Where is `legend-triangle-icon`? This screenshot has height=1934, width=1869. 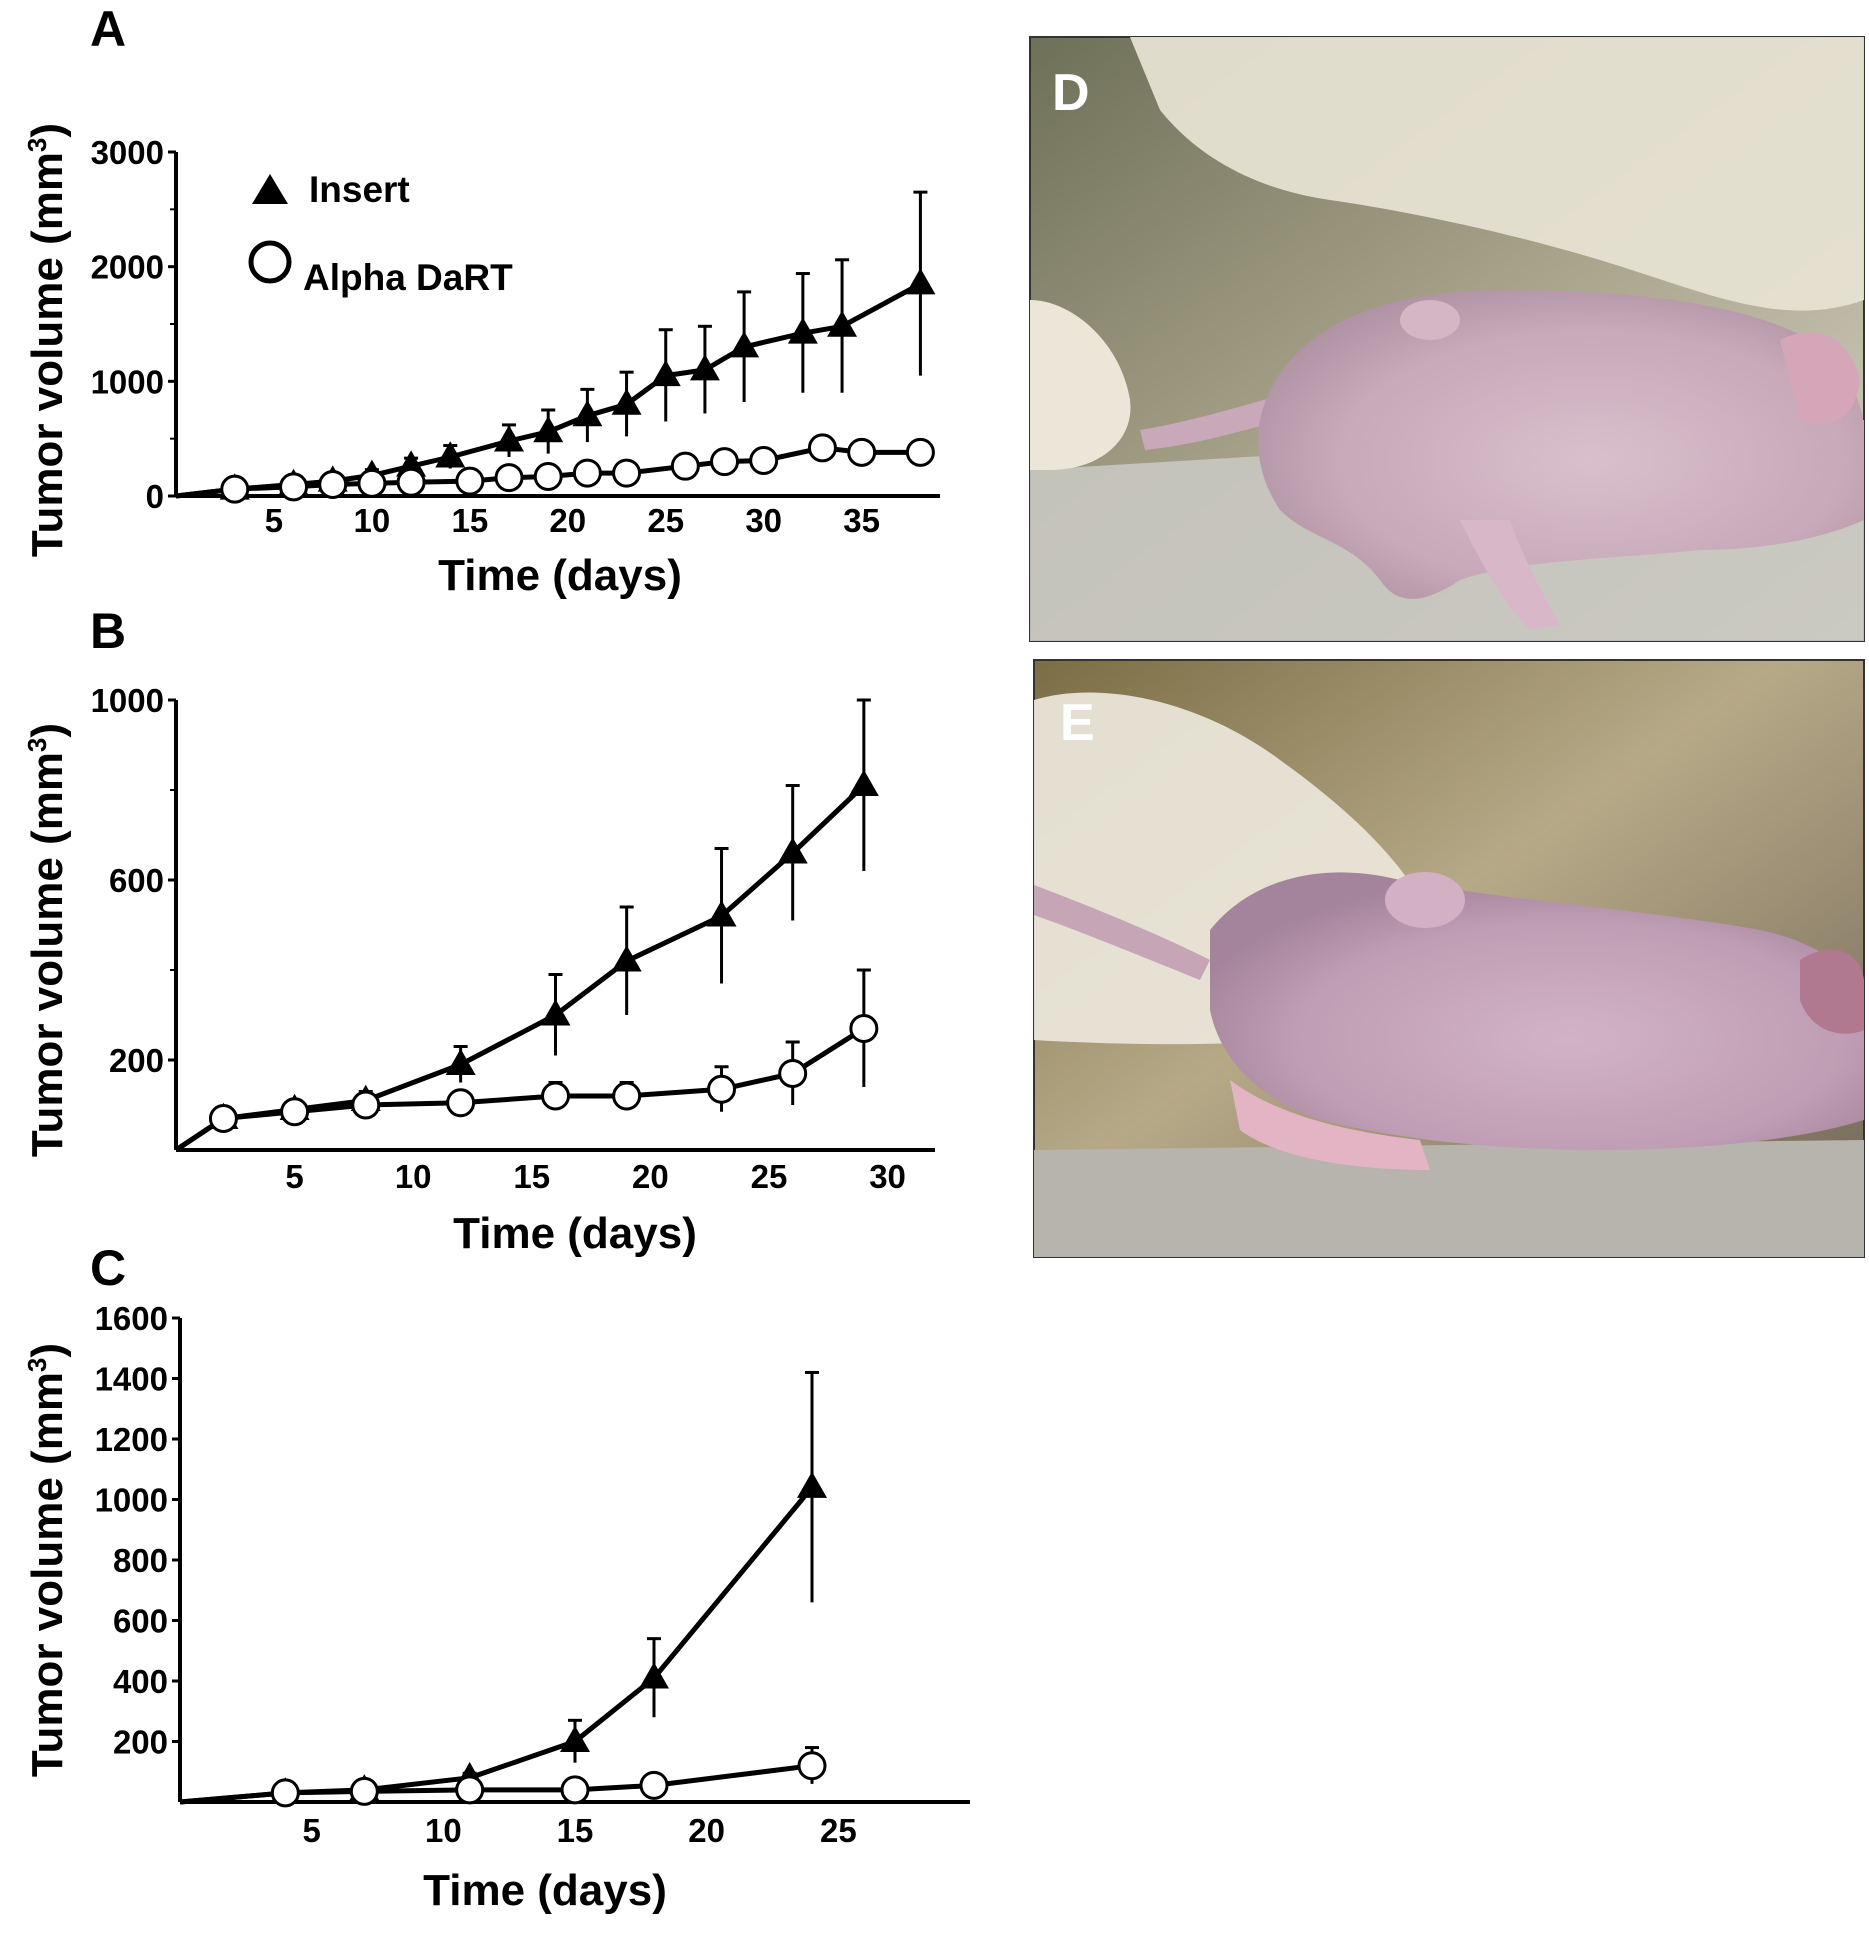
legend-triangle-icon is located at coordinates (270, 189).